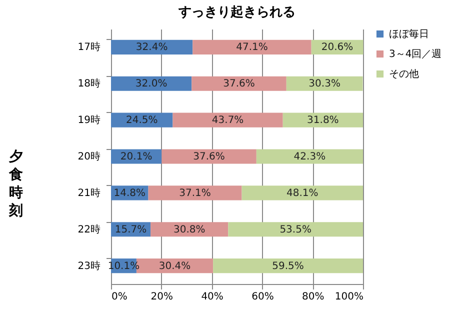  Describe the element at coordinates (89, 84) in the screenshot. I see `y-tick-label: 18時` at that location.